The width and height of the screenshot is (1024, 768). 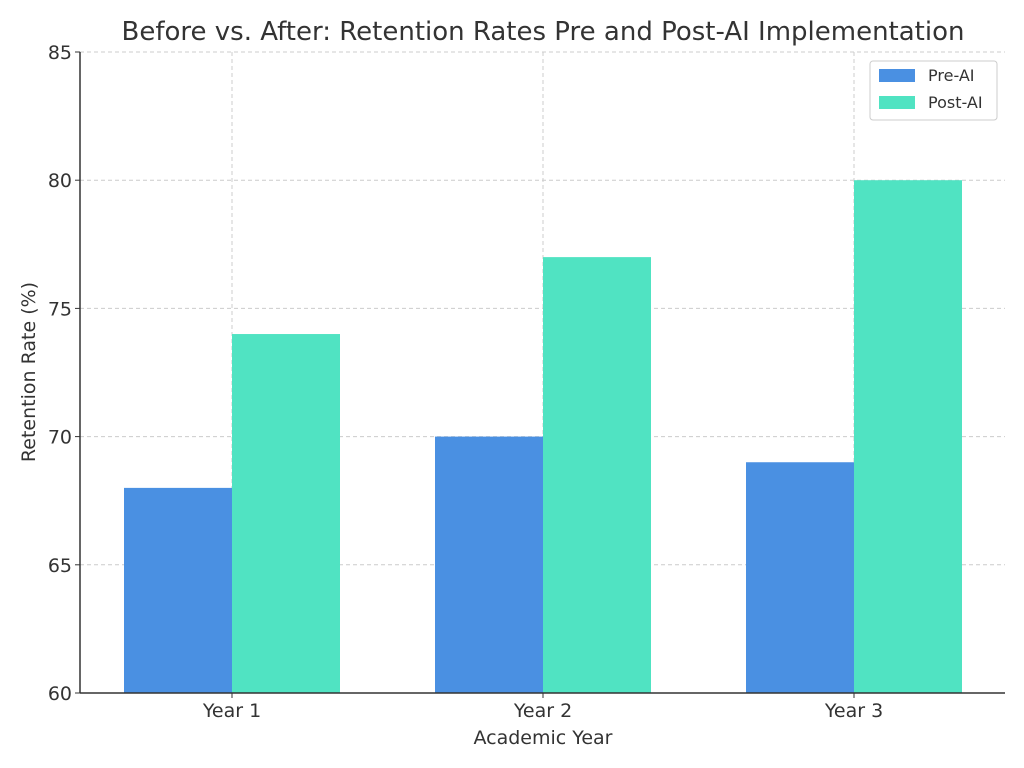 What do you see at coordinates (951, 75) in the screenshot?
I see `legend-label-pre-ai: Pre-AI` at bounding box center [951, 75].